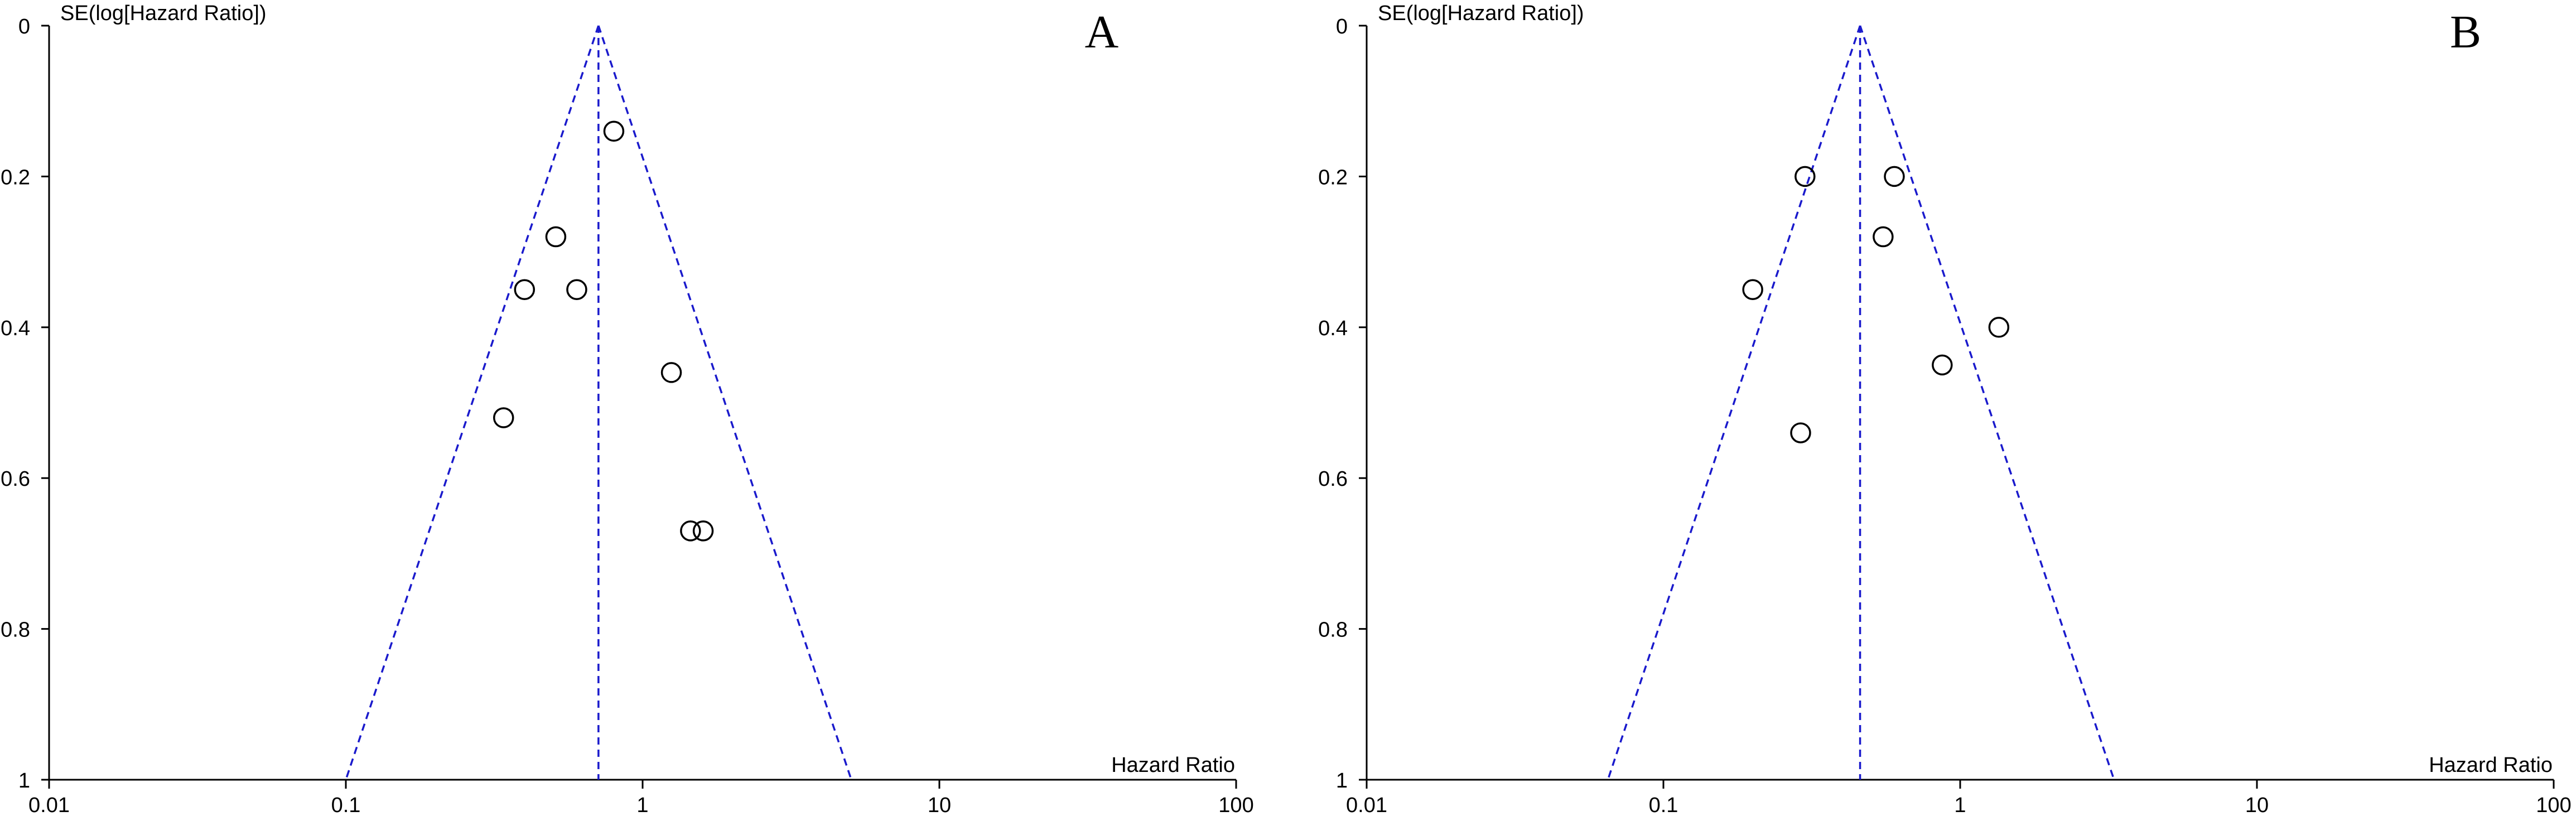 Image resolution: width=2576 pixels, height=821 pixels. Describe the element at coordinates (1102, 32) in the screenshot. I see `panel-label: A` at that location.